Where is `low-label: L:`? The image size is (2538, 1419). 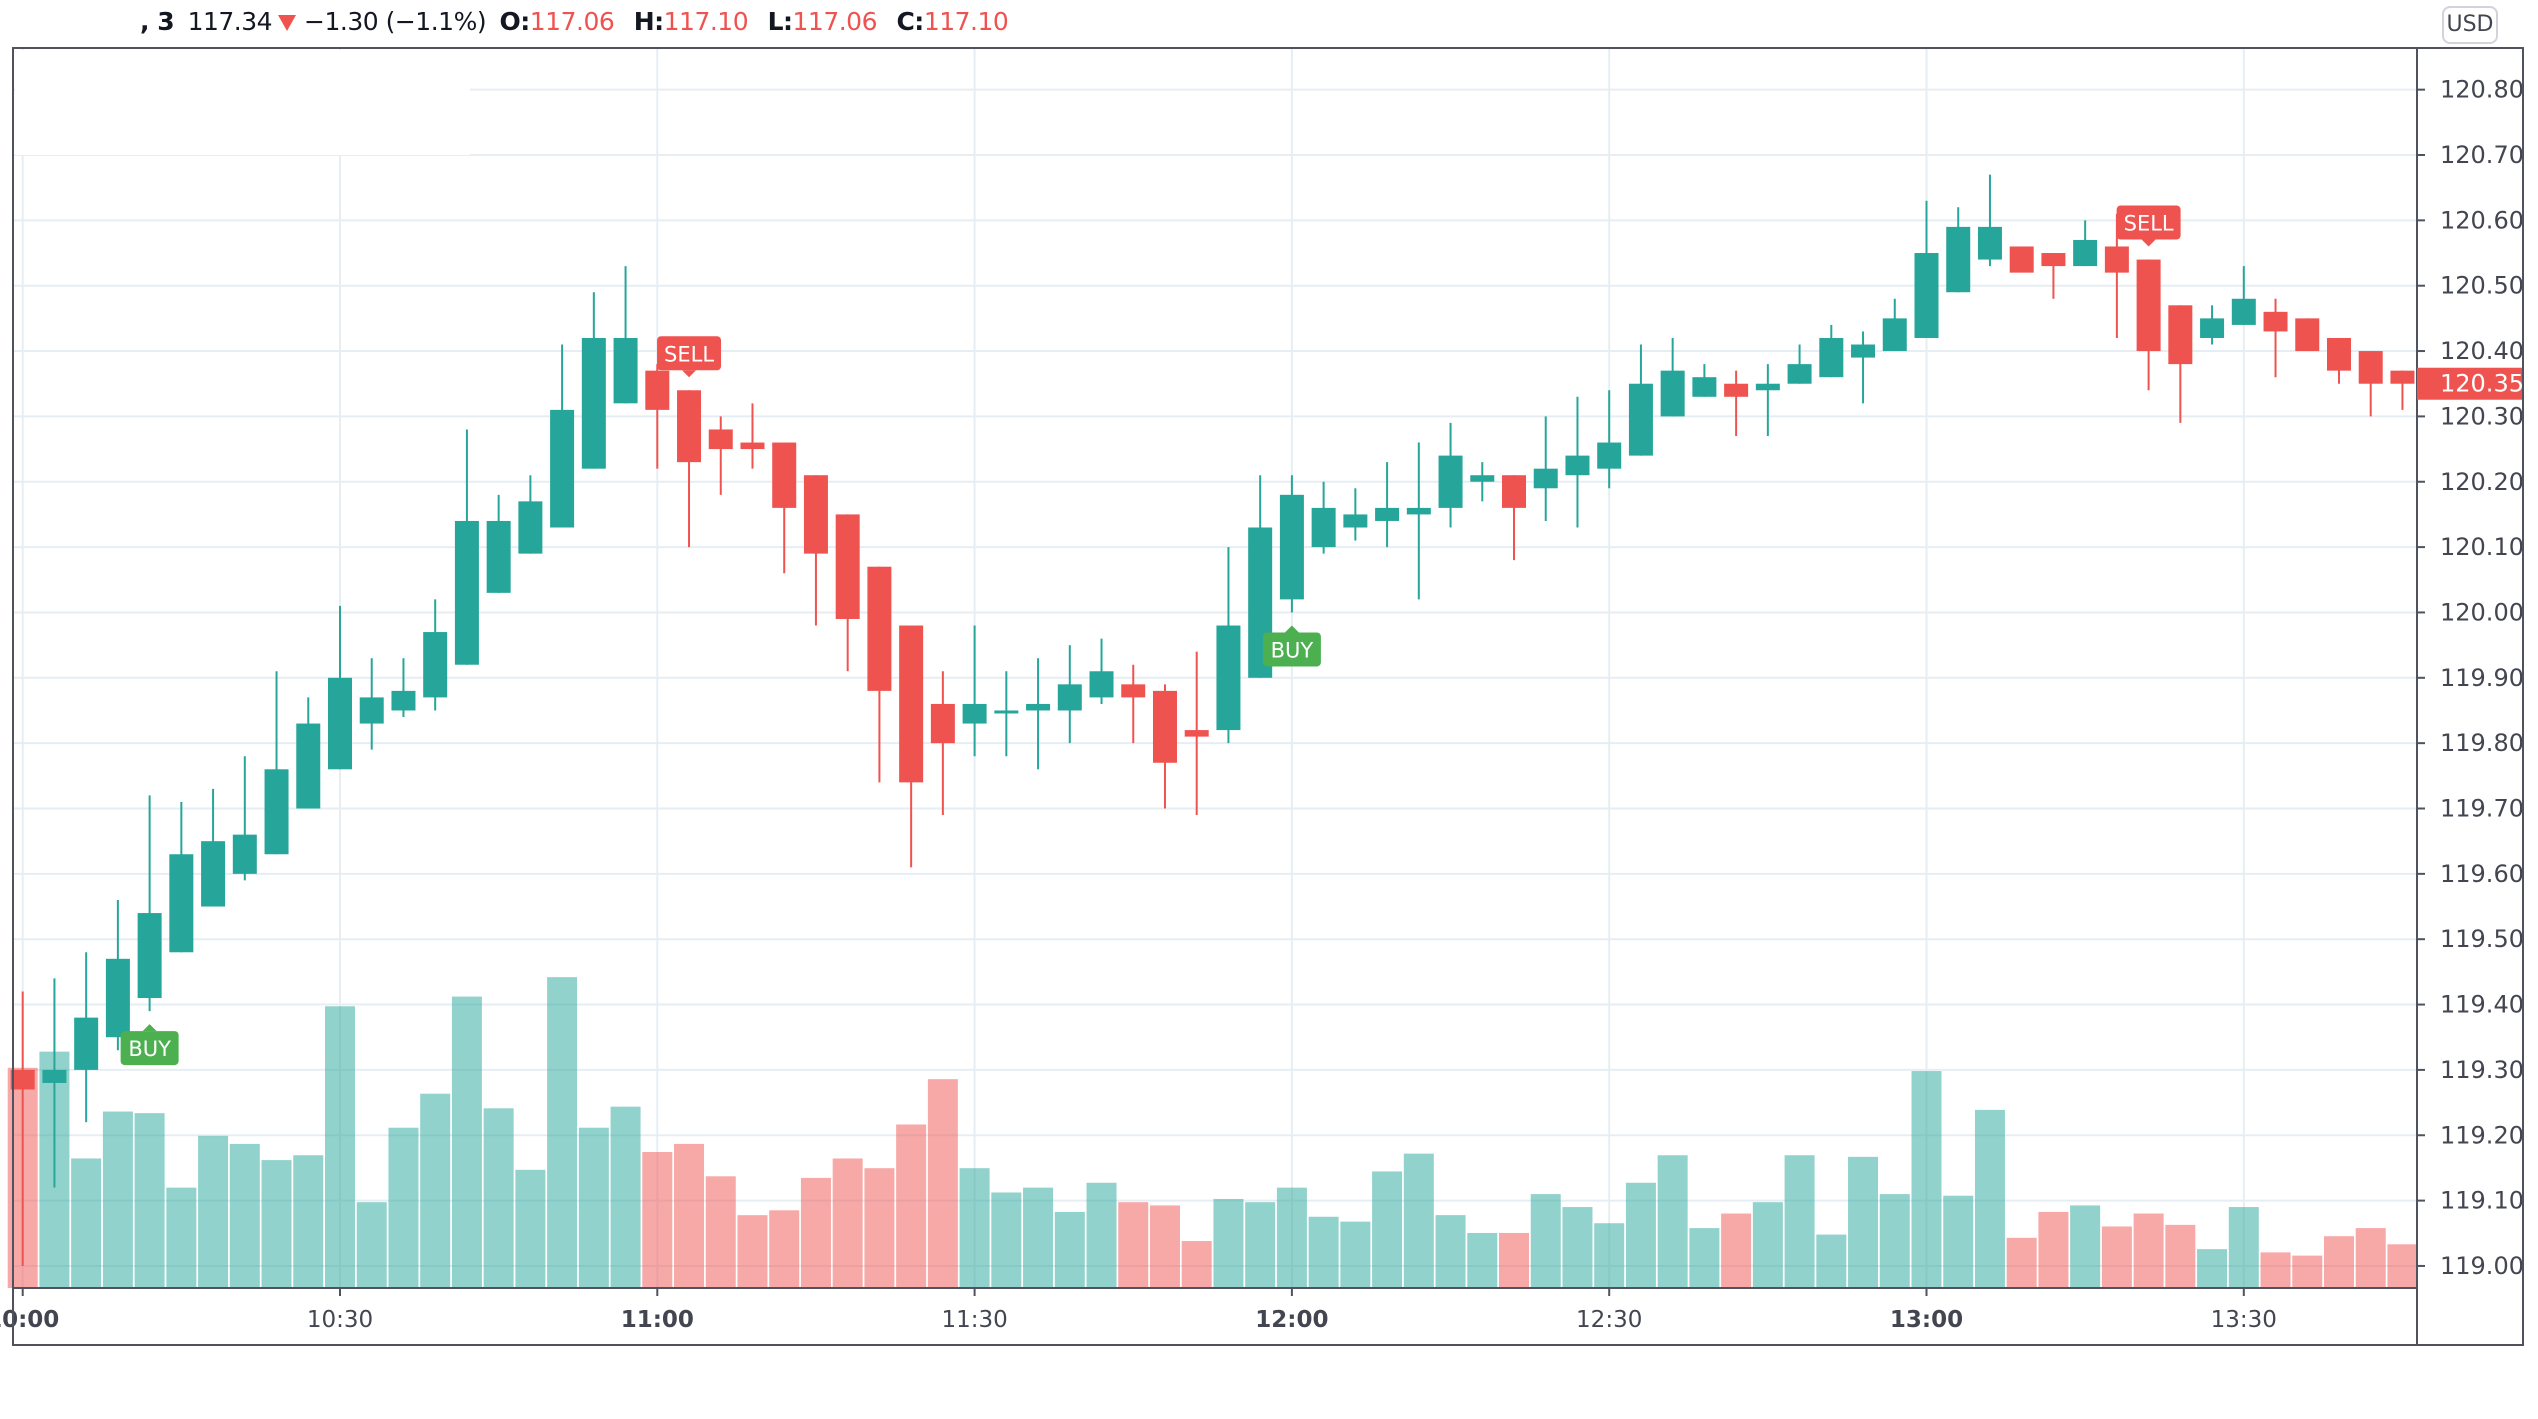
low-label: L: is located at coordinates (780, 21).